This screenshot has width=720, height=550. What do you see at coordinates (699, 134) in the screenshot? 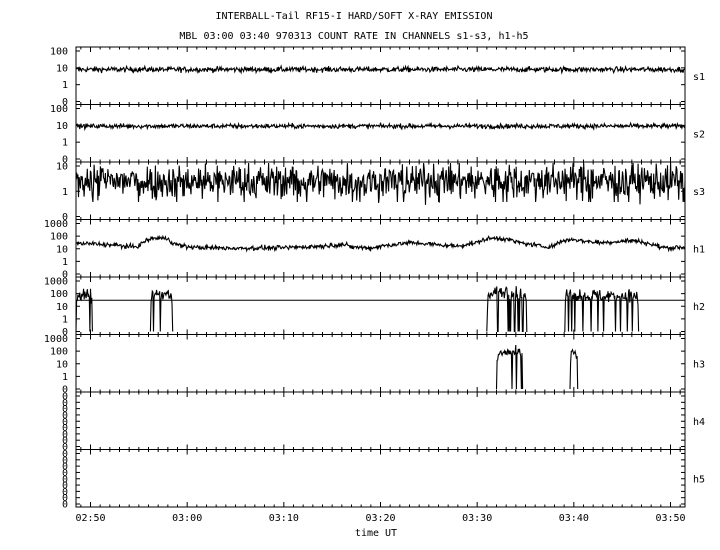
I see `channel-label-s2: s2` at bounding box center [699, 134].